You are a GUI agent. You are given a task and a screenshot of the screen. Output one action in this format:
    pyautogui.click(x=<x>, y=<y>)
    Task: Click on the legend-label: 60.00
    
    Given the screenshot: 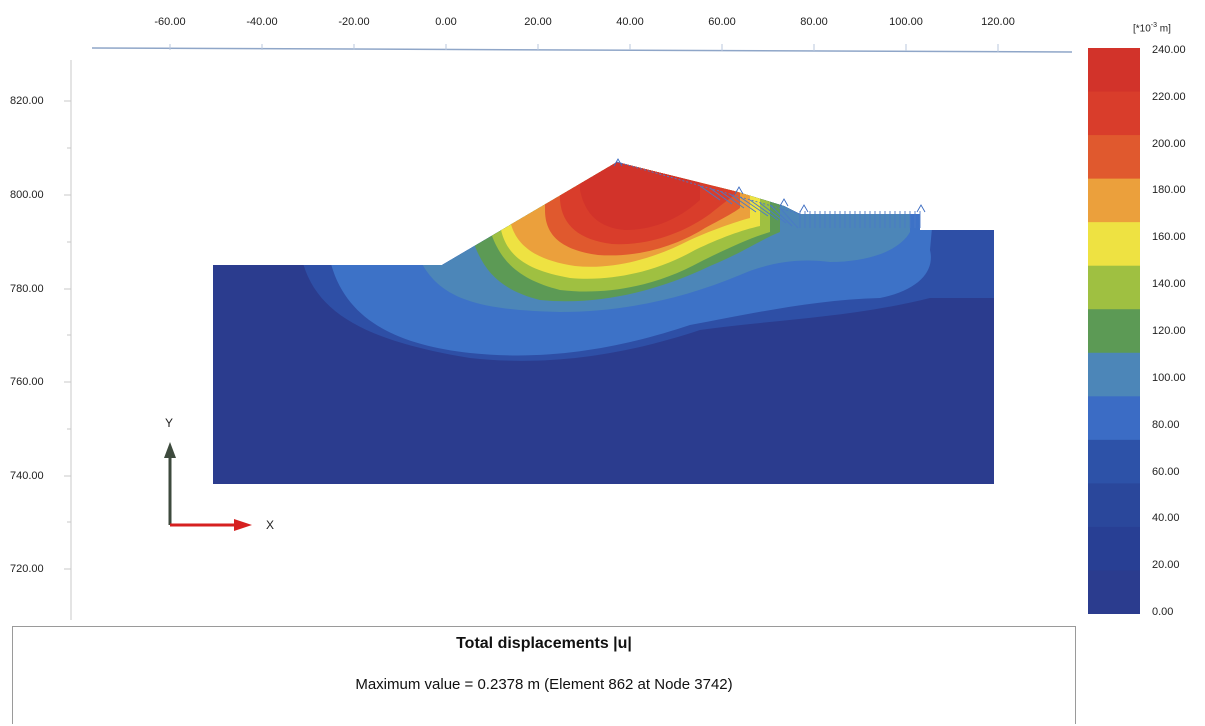 What is the action you would take?
    pyautogui.click(x=1166, y=472)
    